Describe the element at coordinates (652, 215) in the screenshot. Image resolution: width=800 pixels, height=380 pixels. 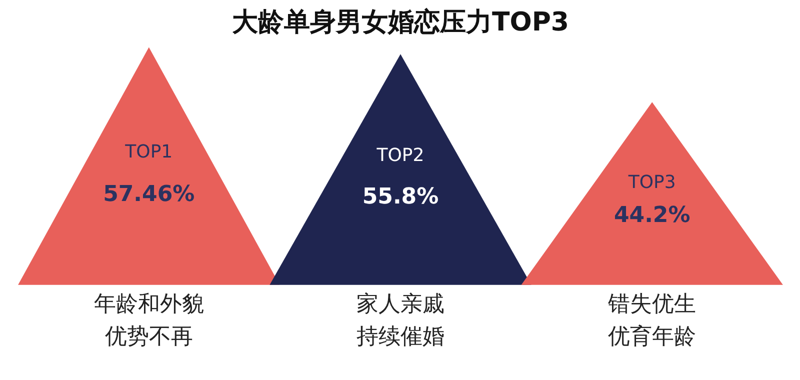
I see `data-label: 44.2%` at that location.